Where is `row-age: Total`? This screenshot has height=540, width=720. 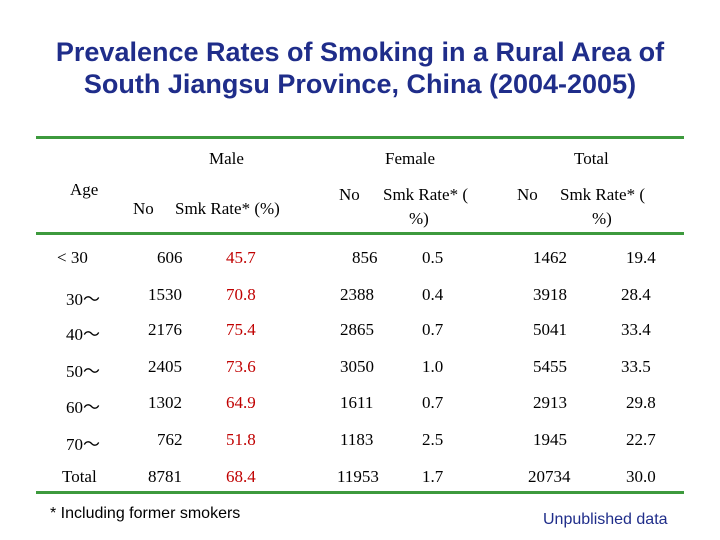 row-age: Total is located at coordinates (79, 476).